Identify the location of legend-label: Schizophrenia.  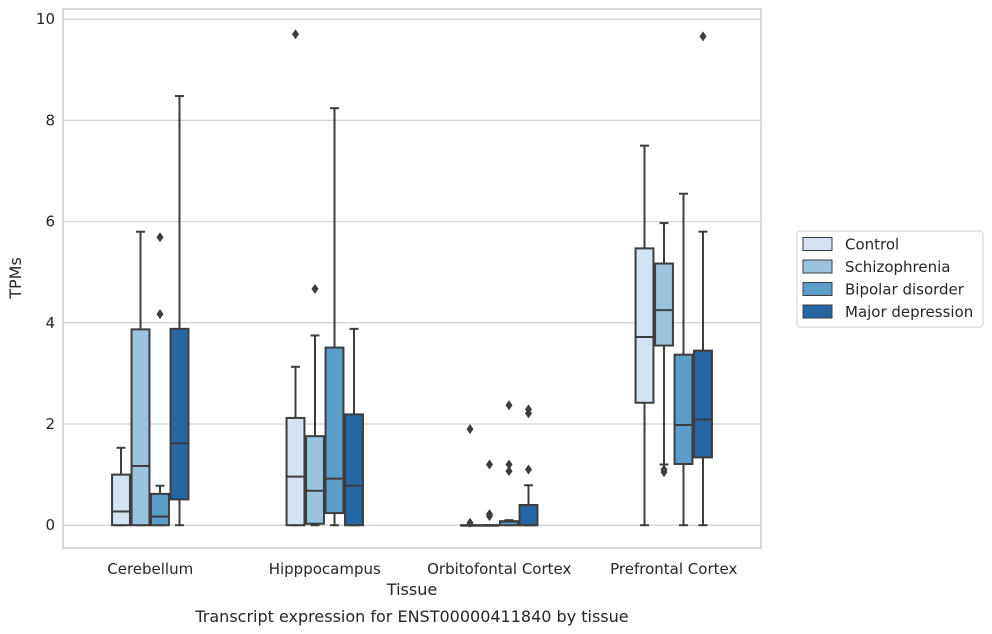
(897, 267).